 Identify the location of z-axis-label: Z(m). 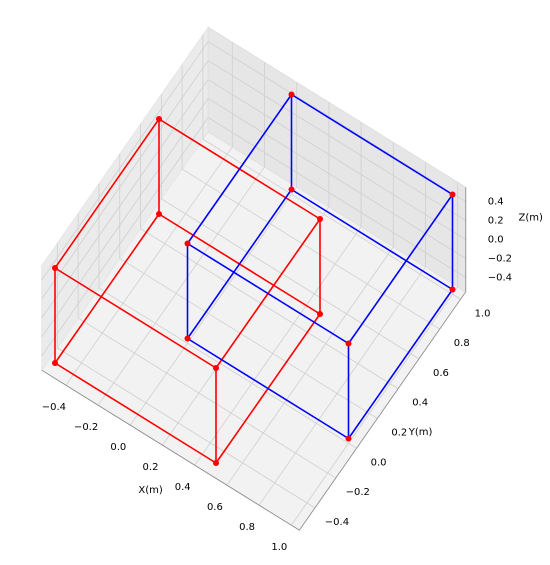
(531, 218).